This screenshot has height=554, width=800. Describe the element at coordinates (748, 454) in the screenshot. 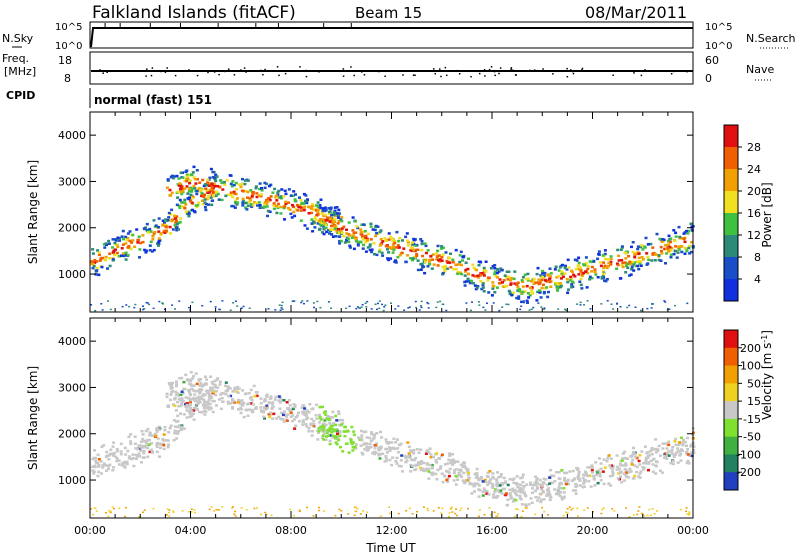

I see `colorbar-tick-label: -100` at that location.